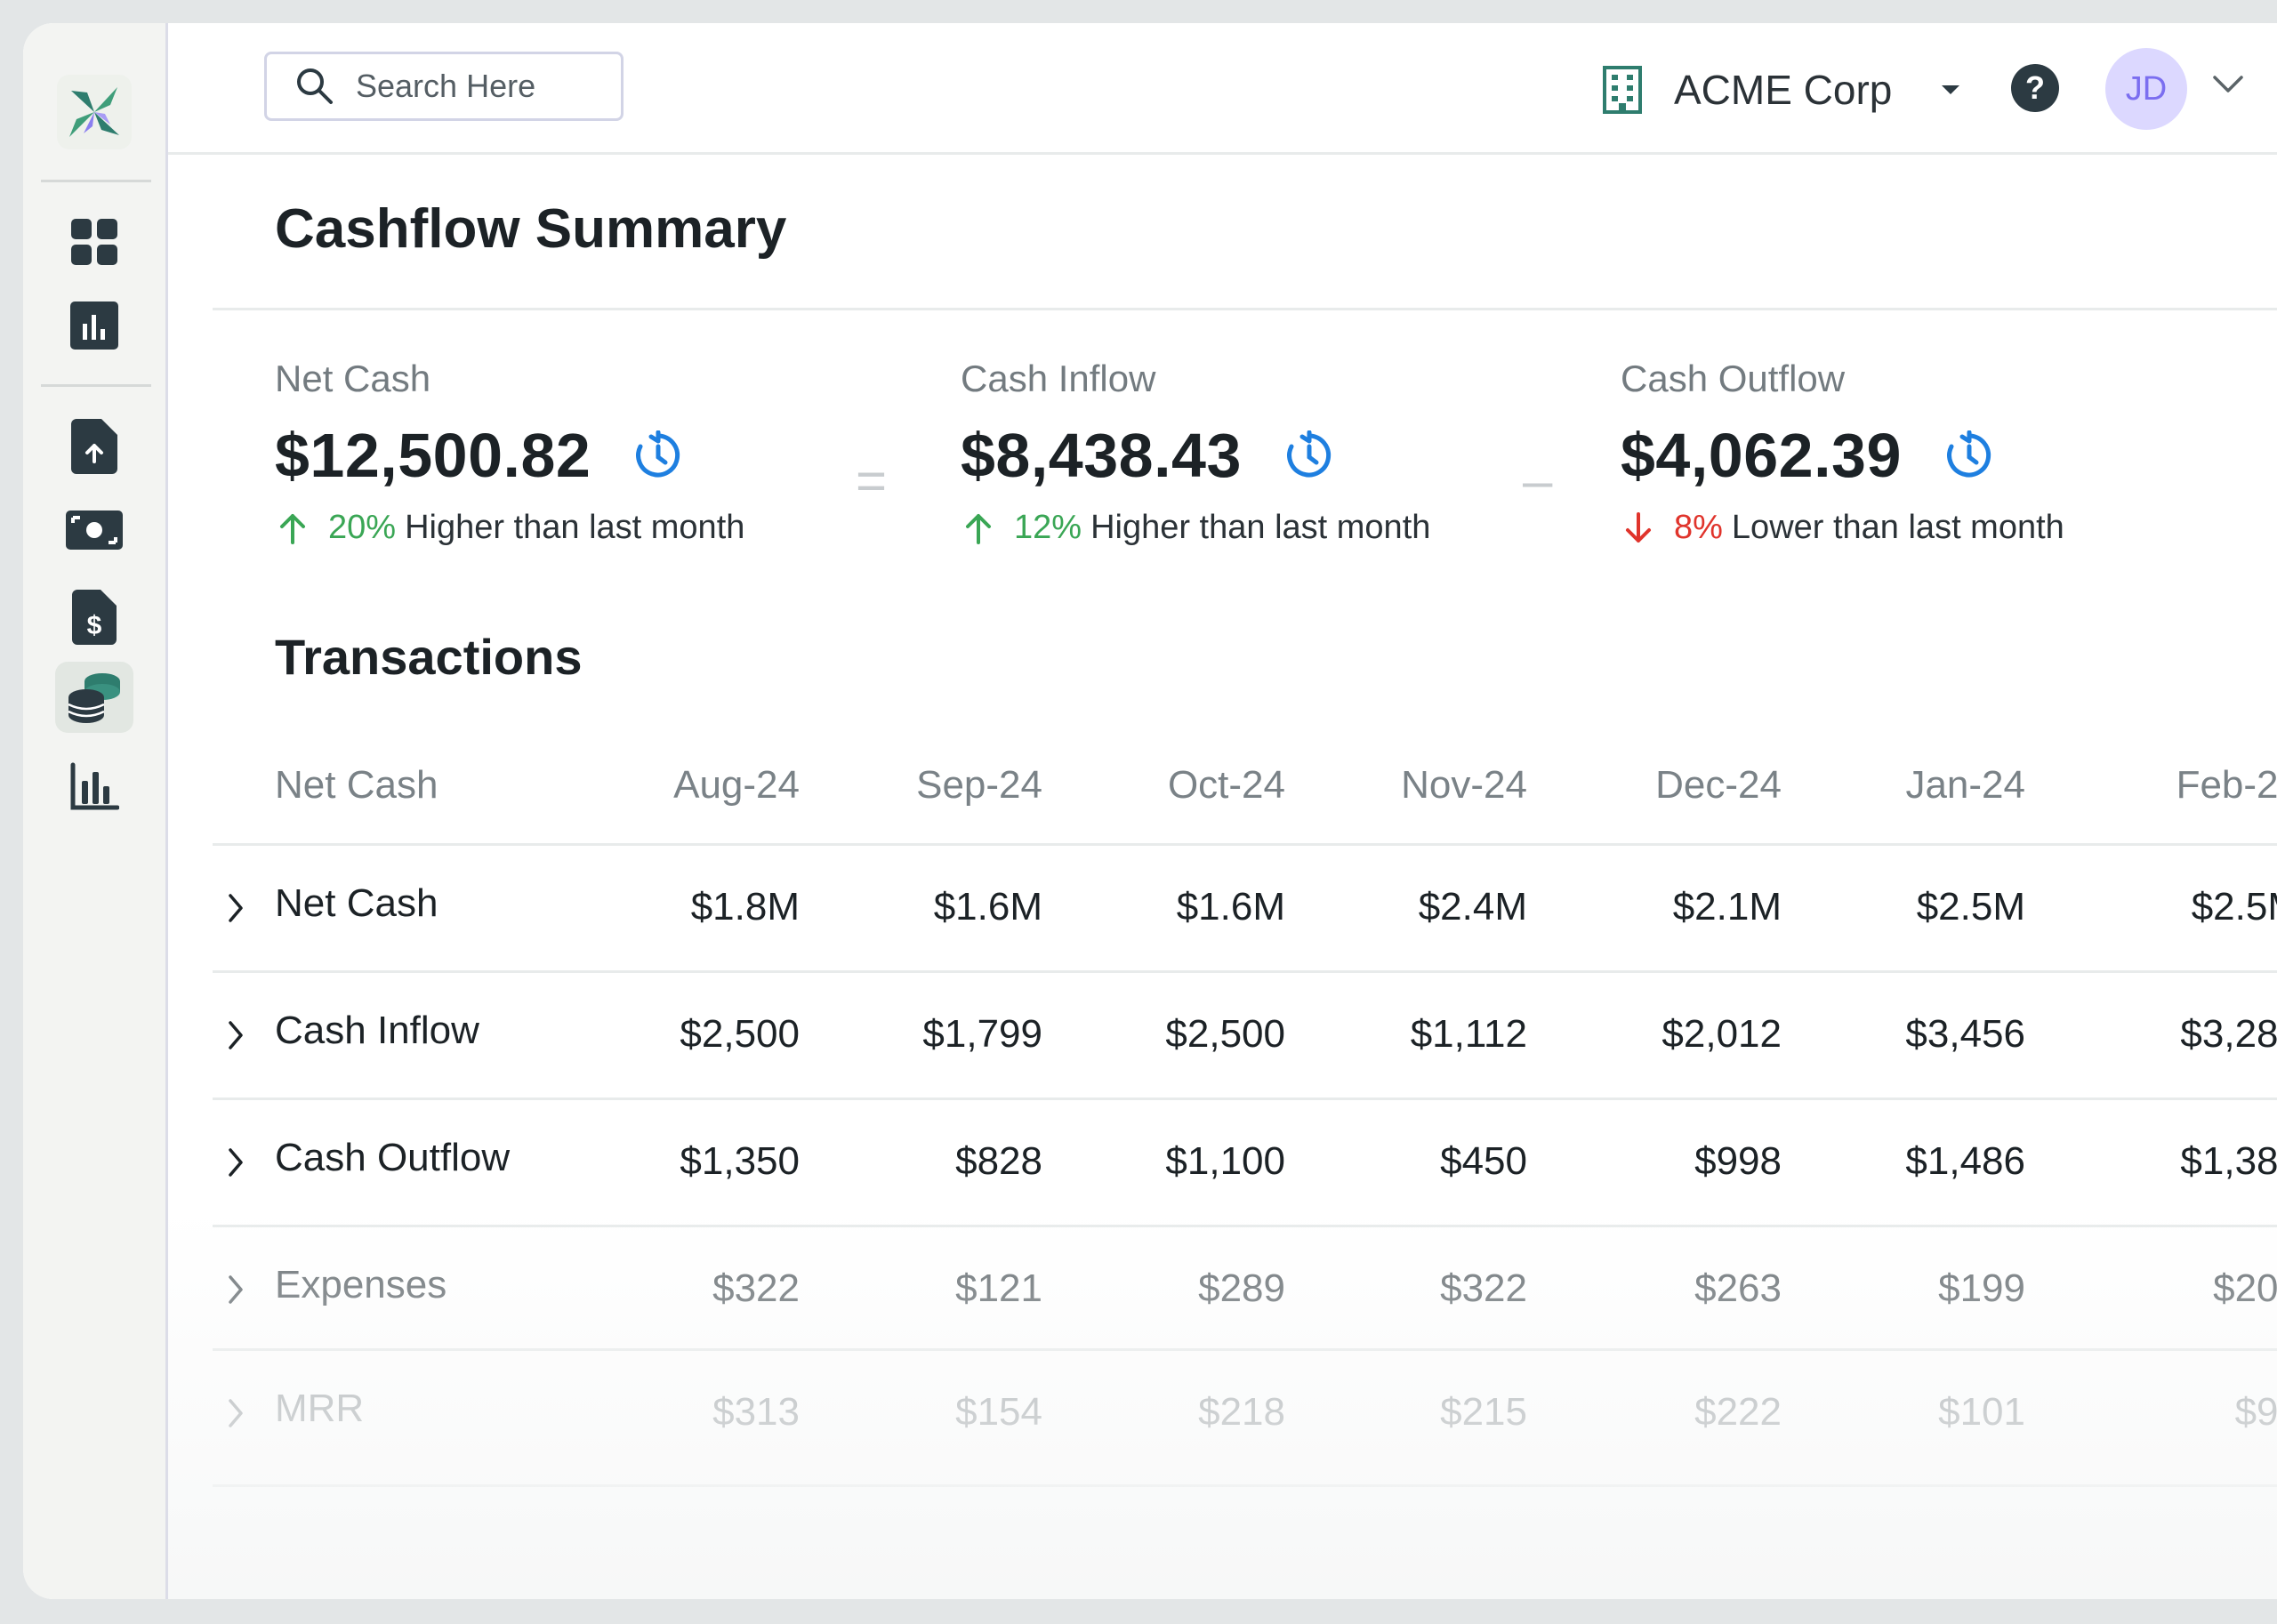  What do you see at coordinates (1101, 456) in the screenshot?
I see `metric-value: $8,438.43` at bounding box center [1101, 456].